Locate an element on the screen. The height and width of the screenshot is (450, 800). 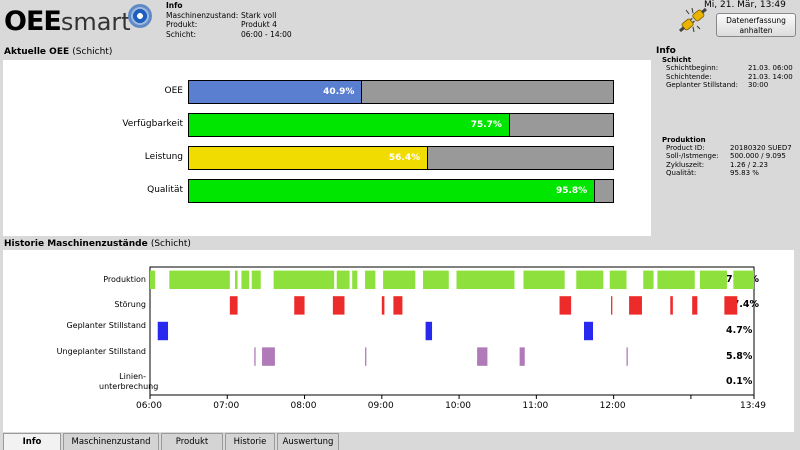
shift-row: Geplanter Stillstand: 30:00 is located at coordinates (727, 85).